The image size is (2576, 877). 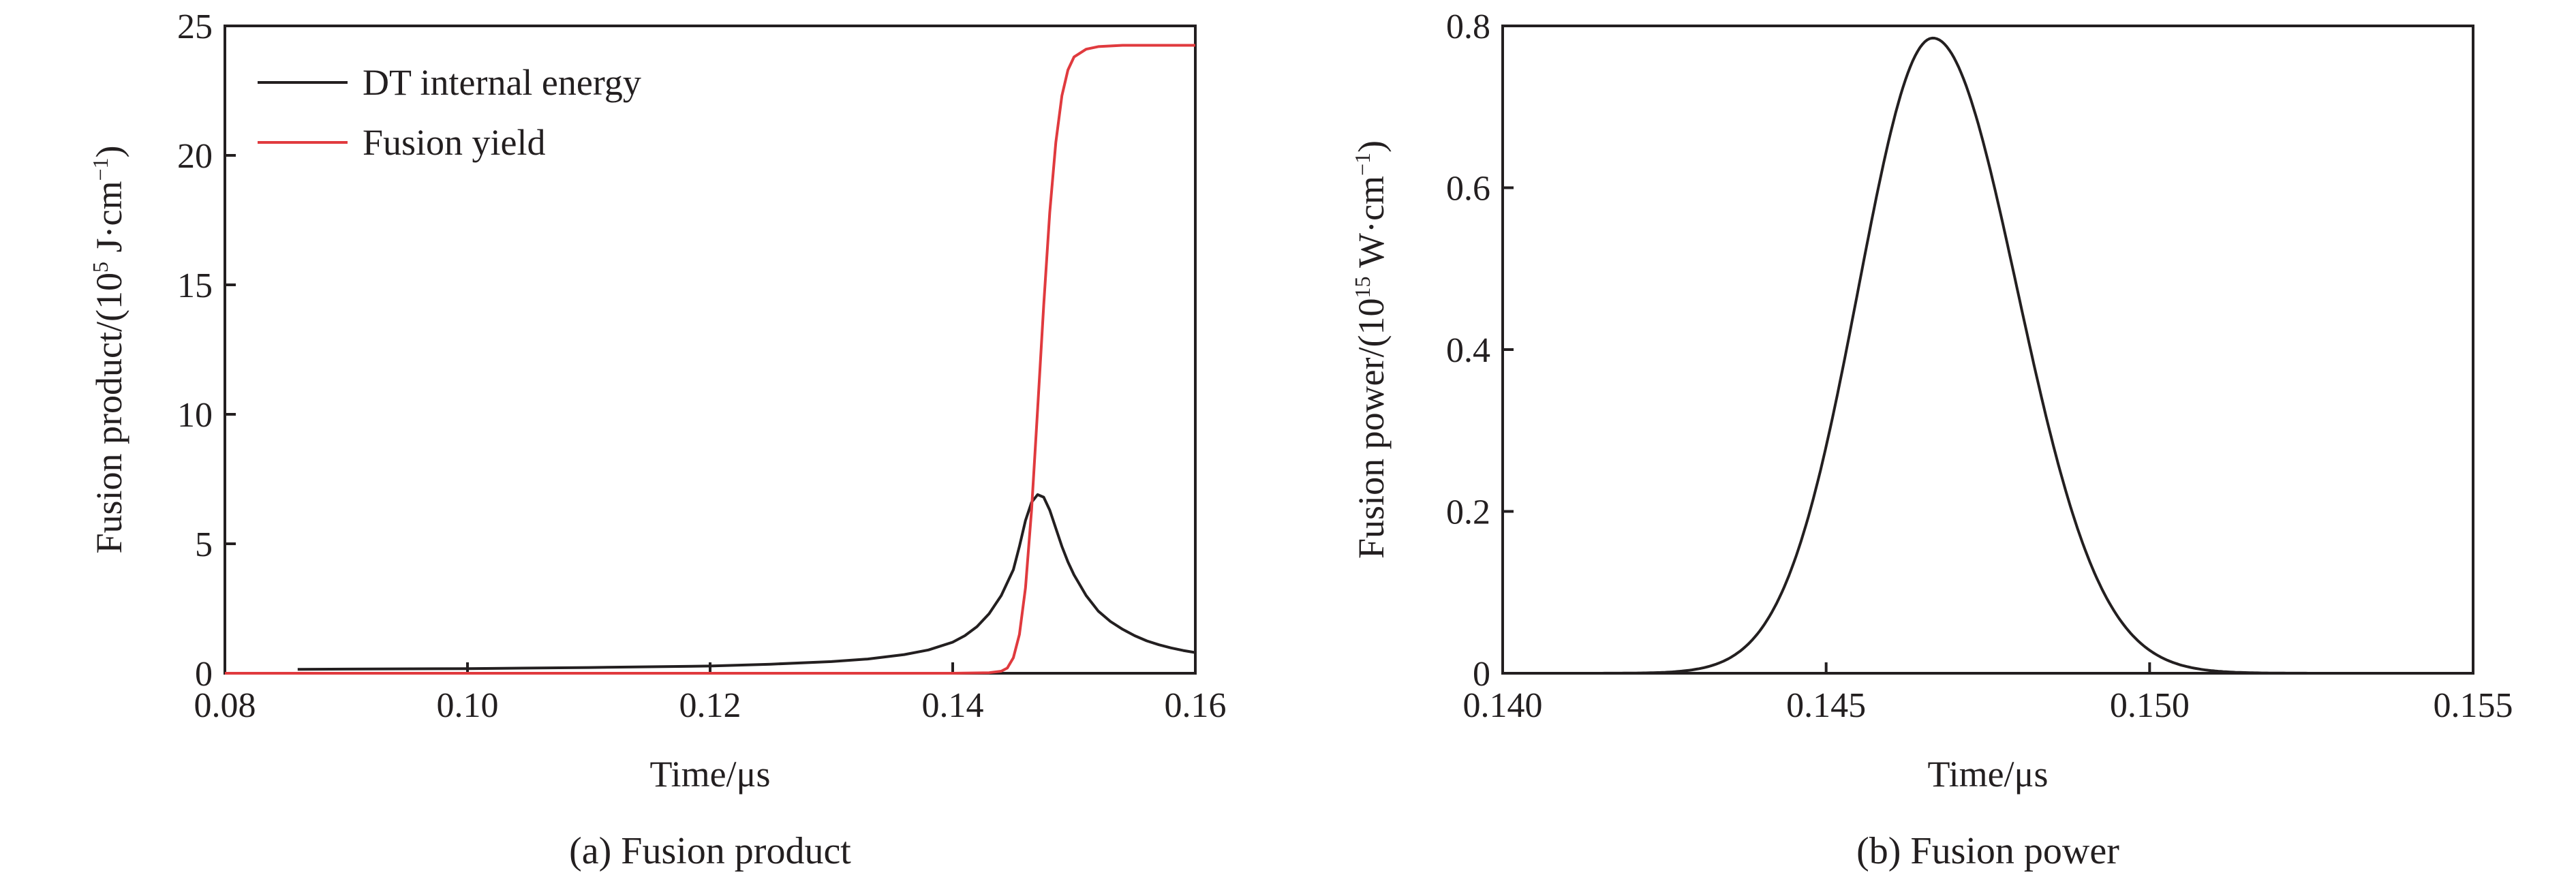 What do you see at coordinates (2473, 705) in the screenshot?
I see `x-tick-label: 0.155` at bounding box center [2473, 705].